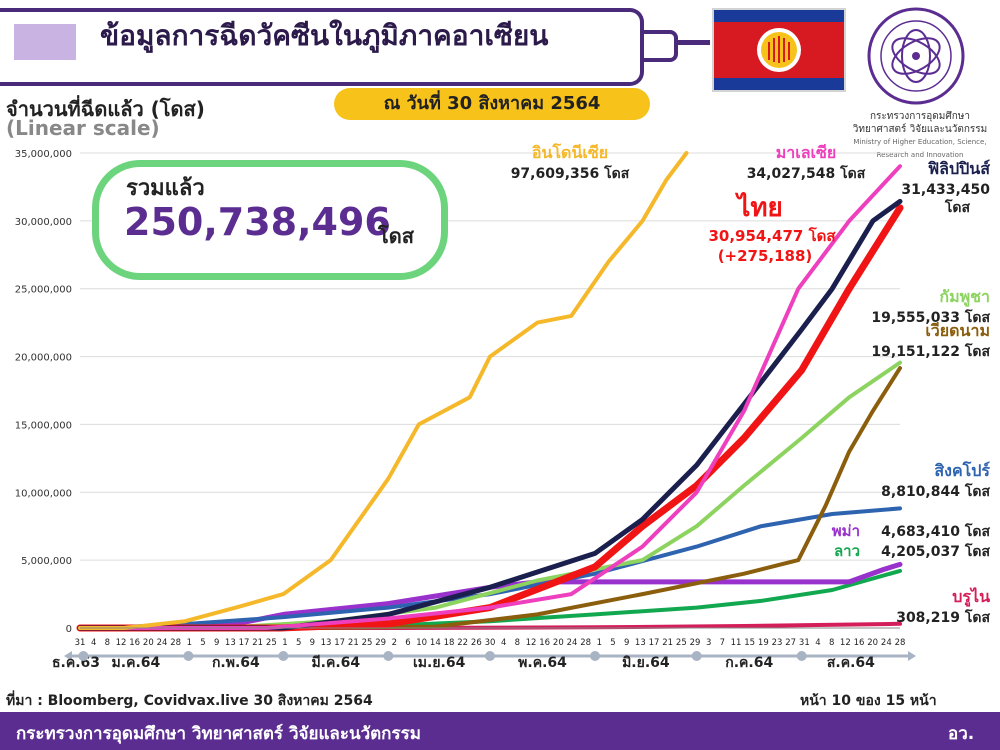  I want to click on month-label: เม.ย.64, so click(439, 663).